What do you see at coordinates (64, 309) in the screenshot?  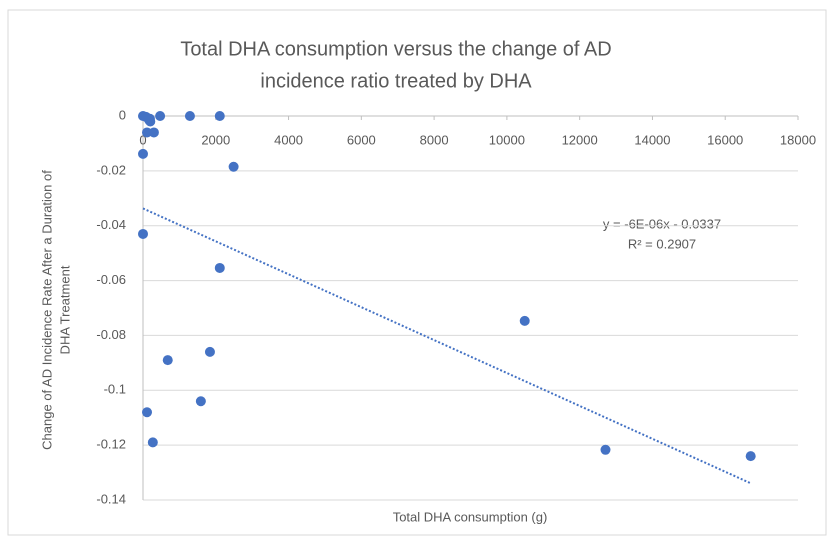 I see `y-axis-label-line: DHA Treatment` at bounding box center [64, 309].